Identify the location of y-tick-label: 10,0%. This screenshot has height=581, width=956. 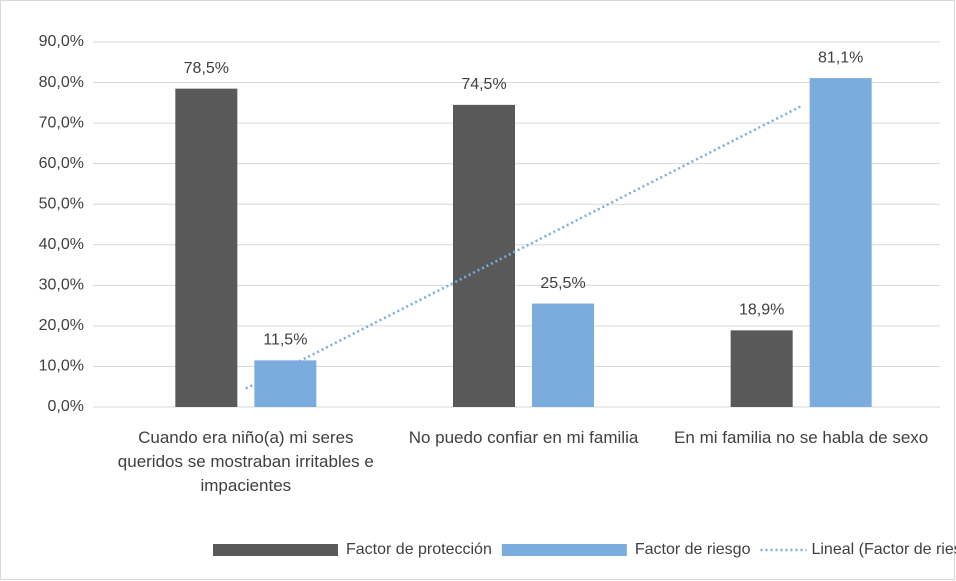
(61, 366).